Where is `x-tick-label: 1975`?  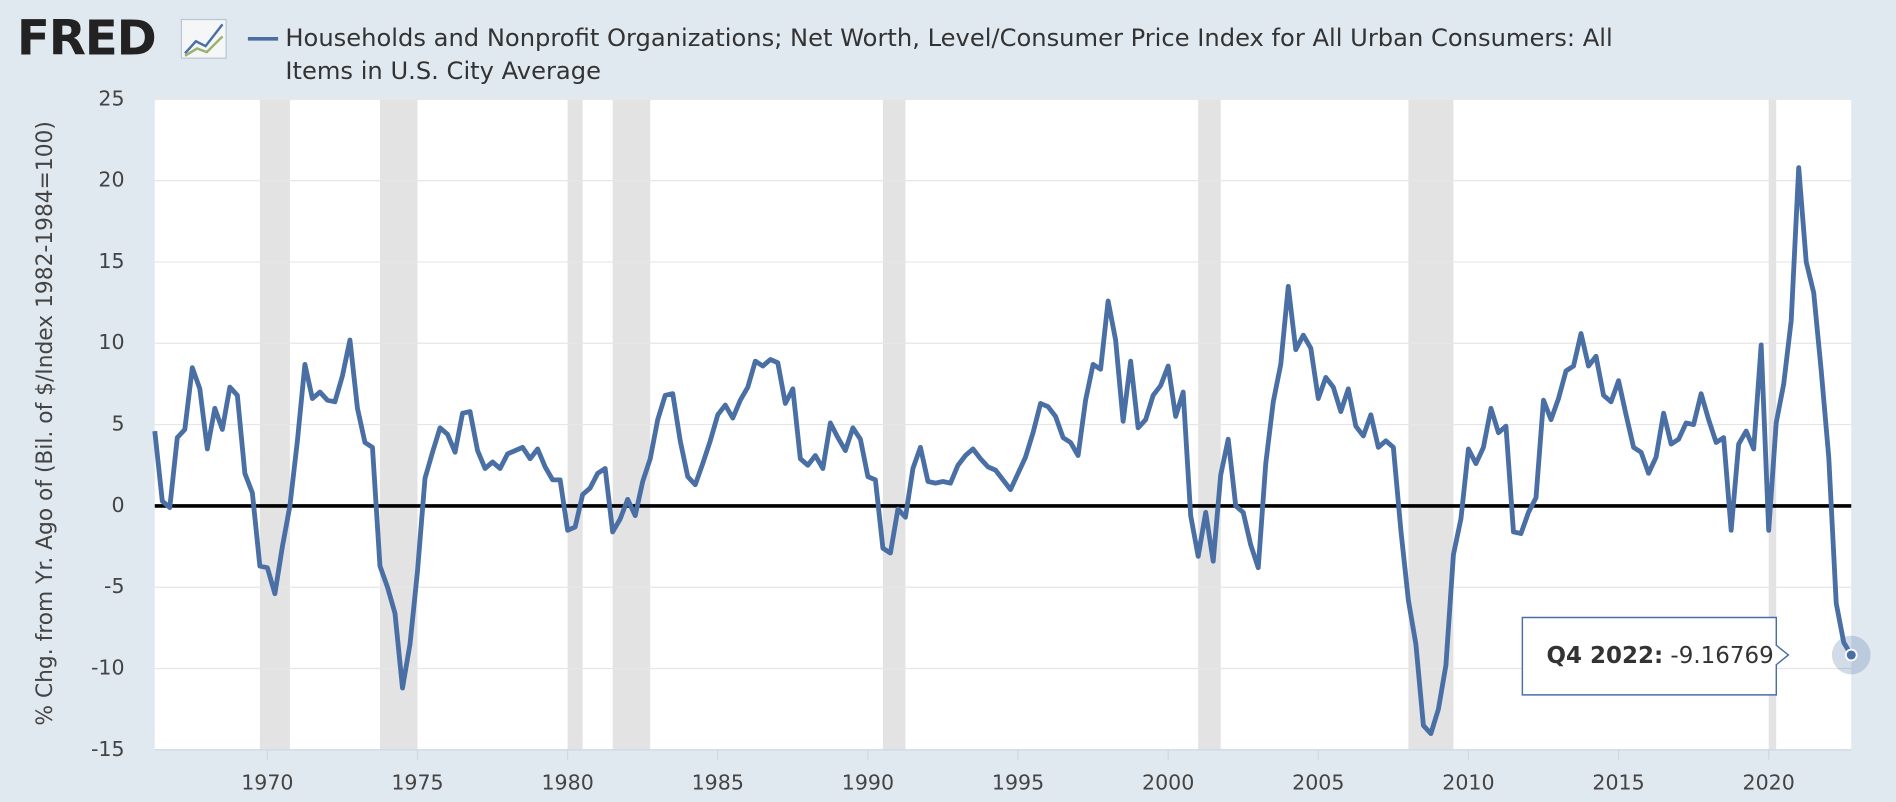
x-tick-label: 1975 is located at coordinates (417, 783).